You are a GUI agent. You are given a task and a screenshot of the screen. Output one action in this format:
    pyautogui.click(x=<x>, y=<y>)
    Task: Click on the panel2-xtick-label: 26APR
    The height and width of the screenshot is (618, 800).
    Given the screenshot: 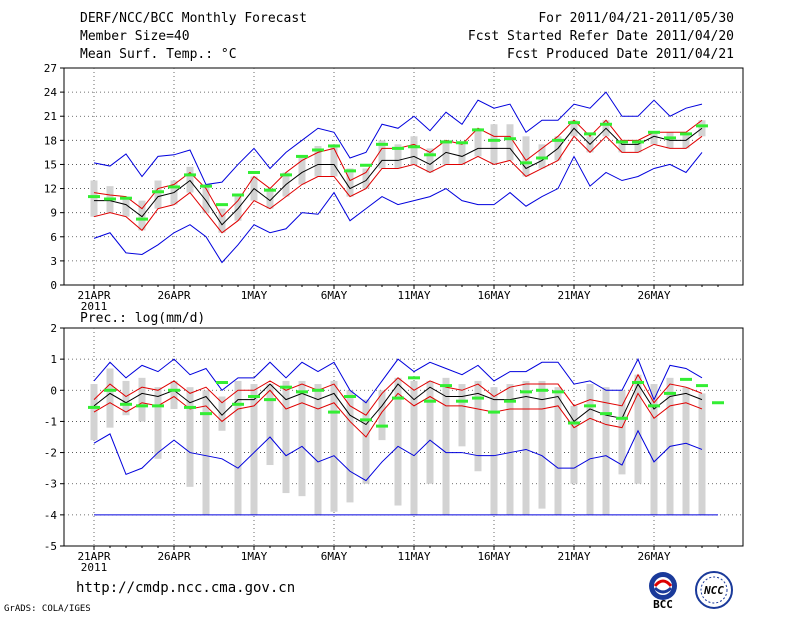 What is the action you would take?
    pyautogui.click(x=173, y=556)
    